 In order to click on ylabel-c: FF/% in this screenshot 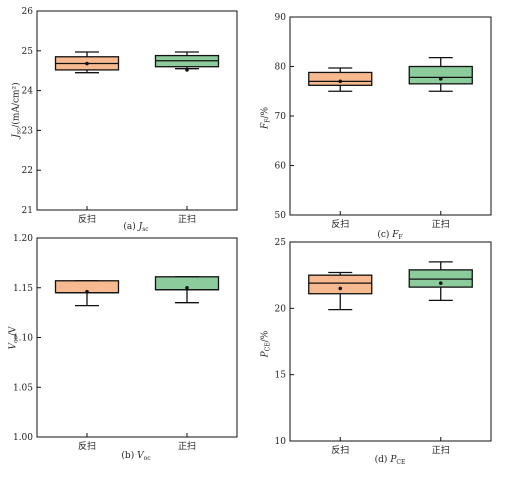, I will do `click(266, 118)`.